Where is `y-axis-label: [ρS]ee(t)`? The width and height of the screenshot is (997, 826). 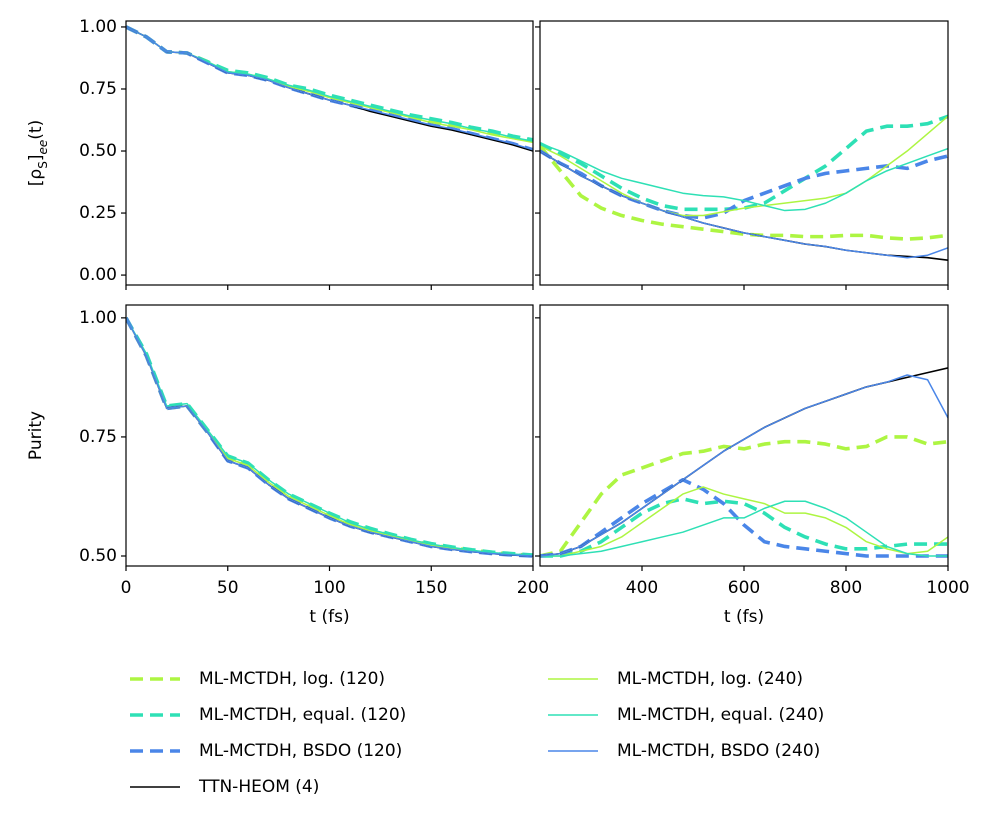
y-axis-label: [ρS]ee(t) is located at coordinates (38, 153).